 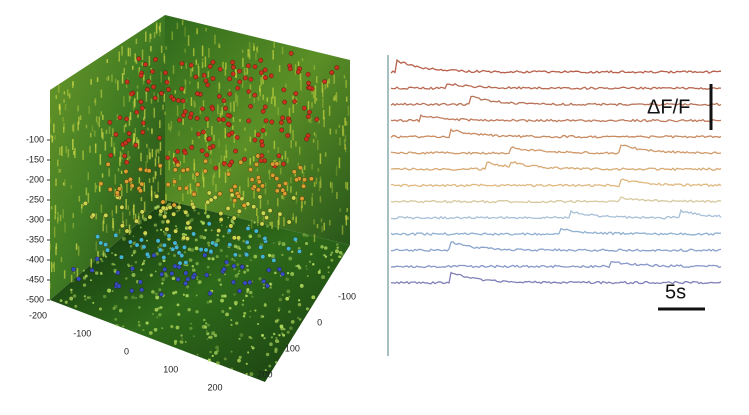 What do you see at coordinates (319, 322) in the screenshot?
I see `y-tick-label: 0` at bounding box center [319, 322].